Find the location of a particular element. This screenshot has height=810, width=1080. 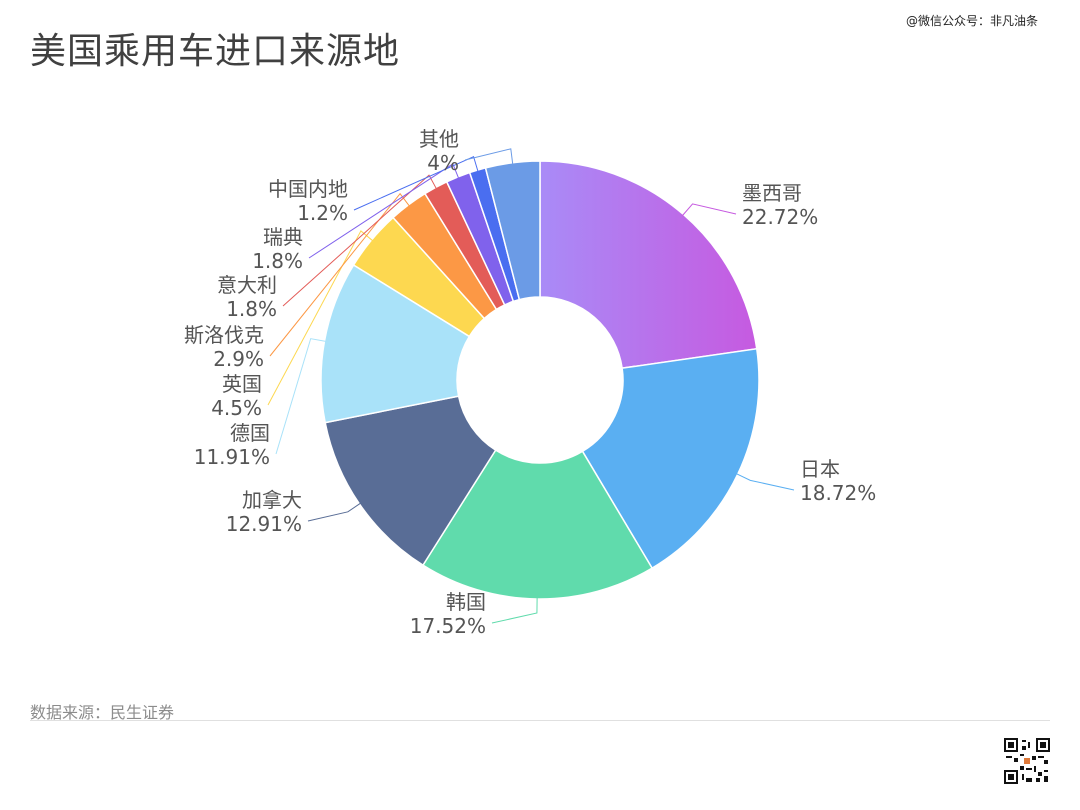

slice-value-8: 1.8% is located at coordinates (251, 309).